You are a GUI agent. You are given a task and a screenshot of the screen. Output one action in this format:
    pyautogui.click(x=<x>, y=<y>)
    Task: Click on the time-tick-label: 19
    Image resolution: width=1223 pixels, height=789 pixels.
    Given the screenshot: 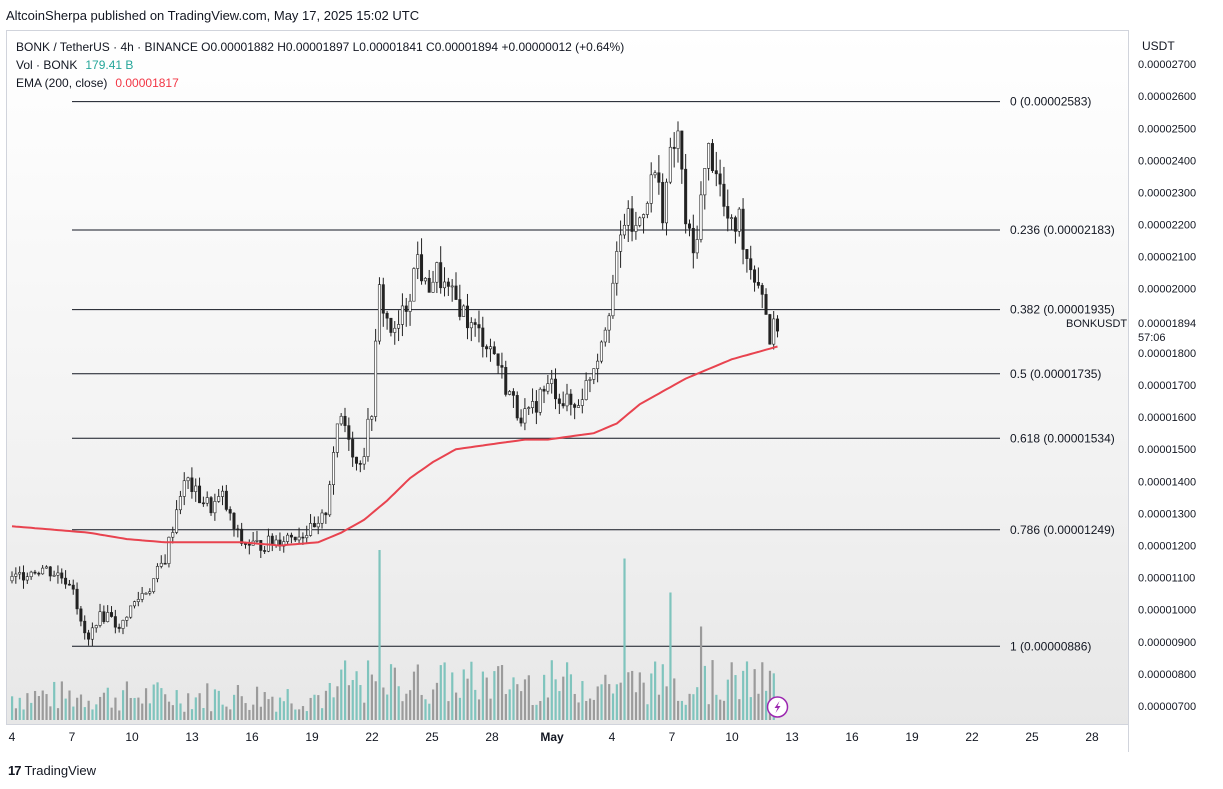 What is the action you would take?
    pyautogui.click(x=912, y=737)
    